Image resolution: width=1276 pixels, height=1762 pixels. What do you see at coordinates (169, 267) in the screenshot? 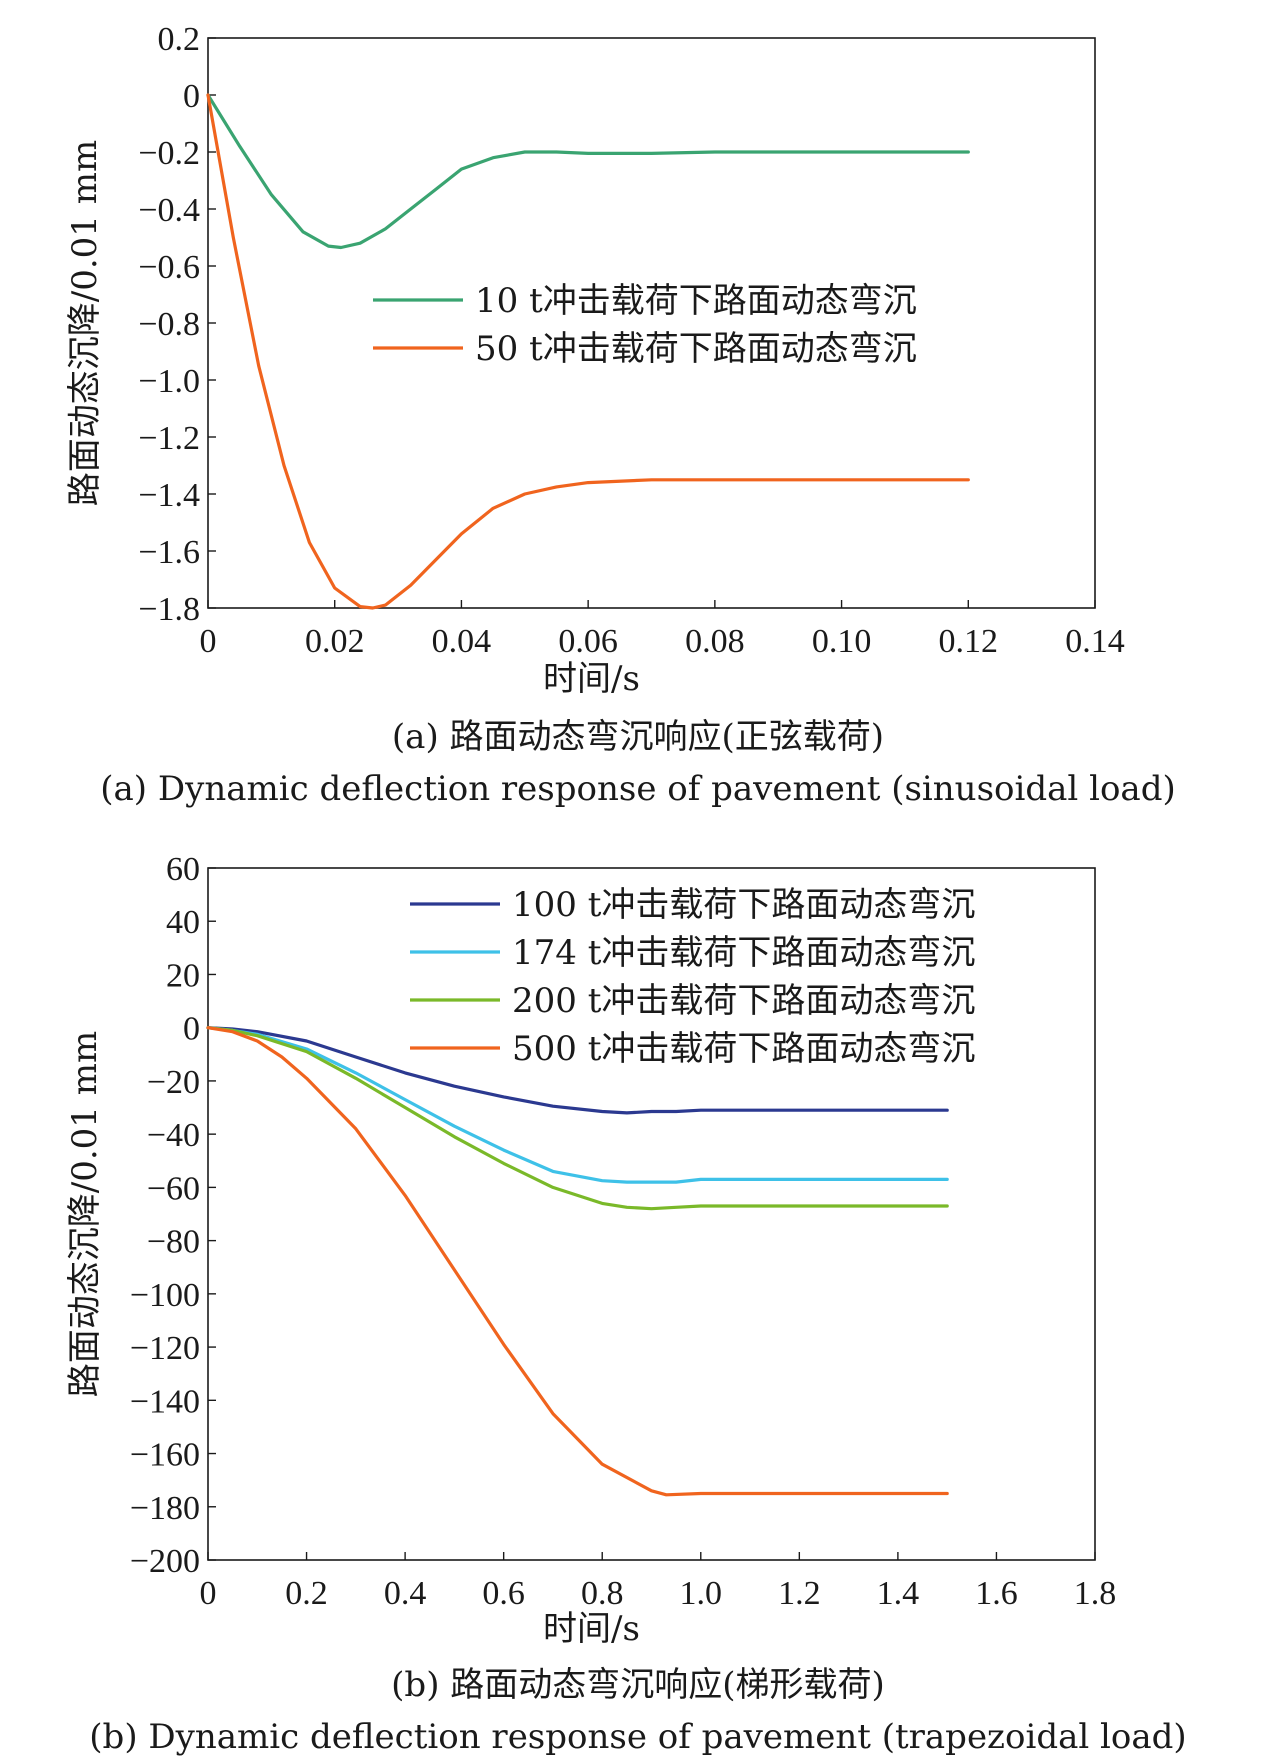
I see `y-tick-label: −0.6` at bounding box center [169, 267].